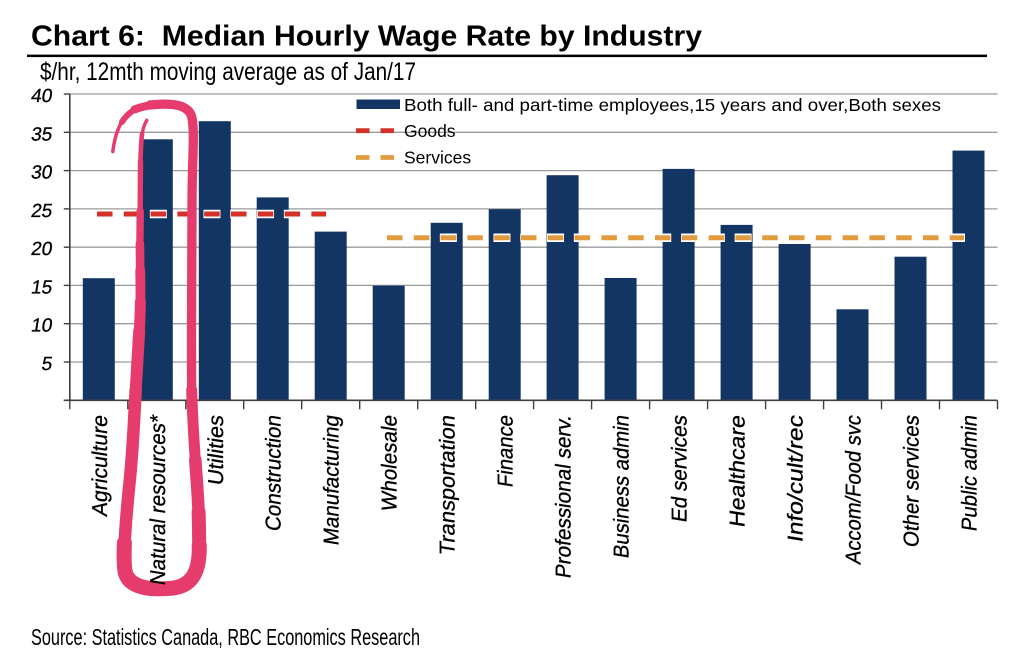  Describe the element at coordinates (47, 364) in the screenshot. I see `svg-text: 5` at that location.